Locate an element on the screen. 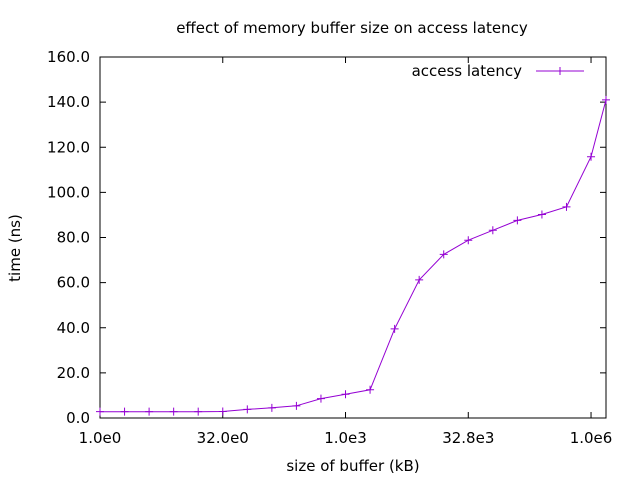  y-tick-label: 160.0 is located at coordinates (68, 57).